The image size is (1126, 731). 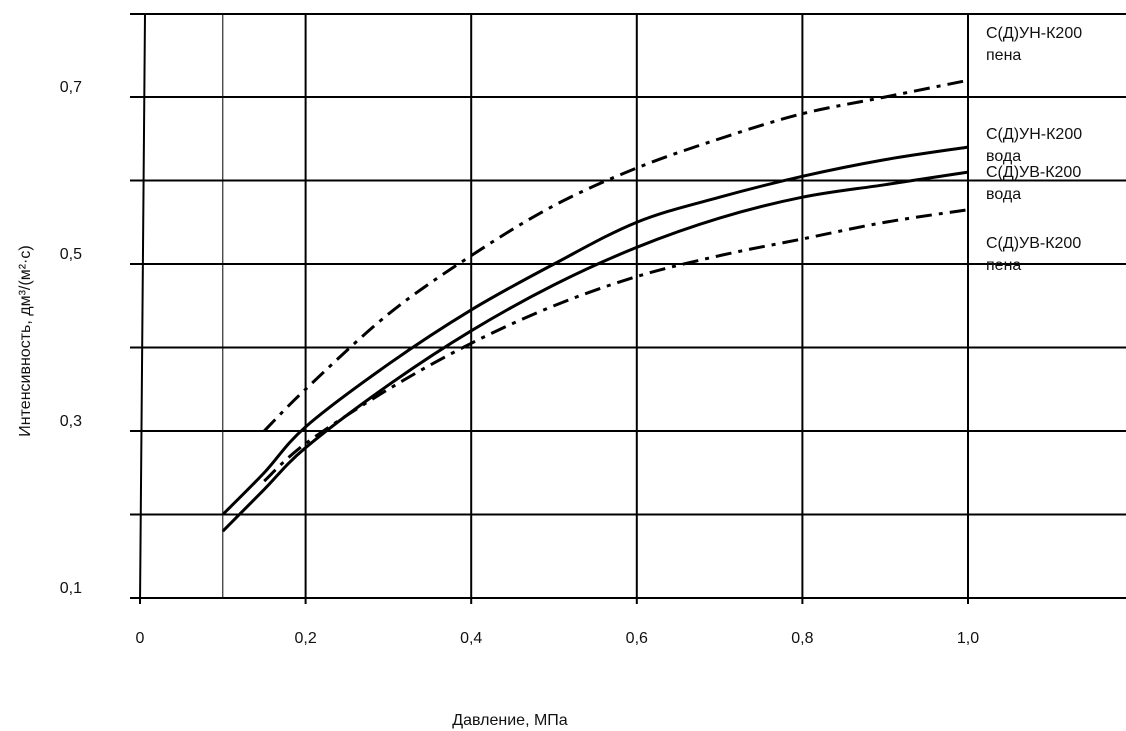 I want to click on y-tick-label: 0,1, so click(x=71, y=588).